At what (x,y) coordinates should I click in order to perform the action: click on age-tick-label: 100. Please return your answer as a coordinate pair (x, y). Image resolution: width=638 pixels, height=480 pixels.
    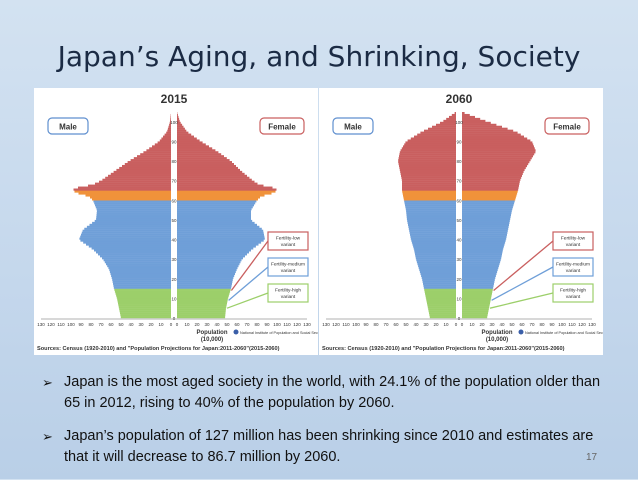
    Looking at the image, I should click on (174, 122).